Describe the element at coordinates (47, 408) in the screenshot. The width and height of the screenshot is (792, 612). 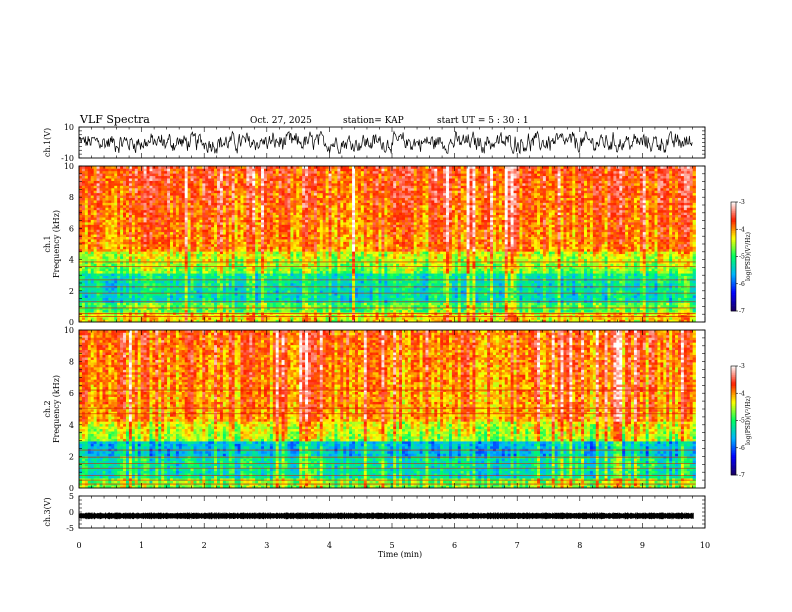
I see `y-axis-label: ch.2` at that location.